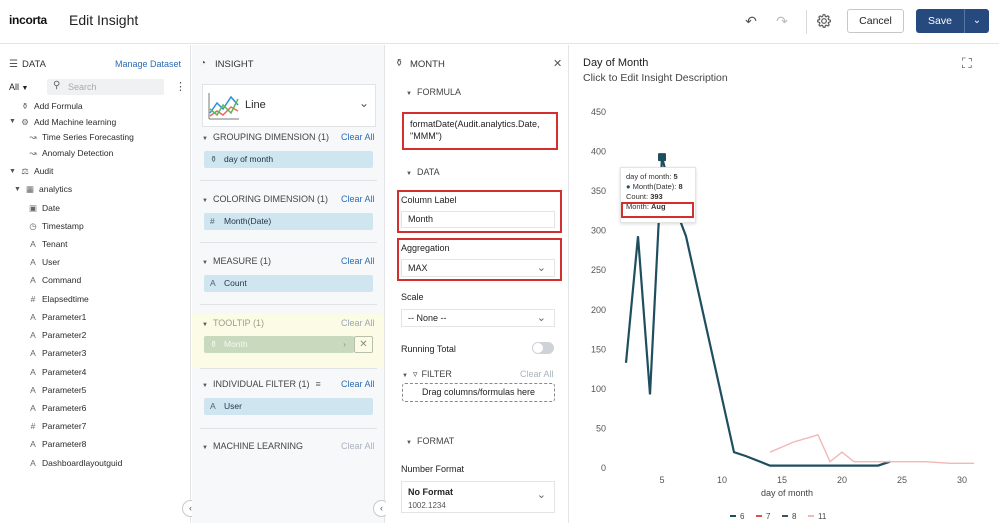 The width and height of the screenshot is (999, 523). Describe the element at coordinates (48, 189) in the screenshot. I see `table-analytics: ▦ analytics` at that location.